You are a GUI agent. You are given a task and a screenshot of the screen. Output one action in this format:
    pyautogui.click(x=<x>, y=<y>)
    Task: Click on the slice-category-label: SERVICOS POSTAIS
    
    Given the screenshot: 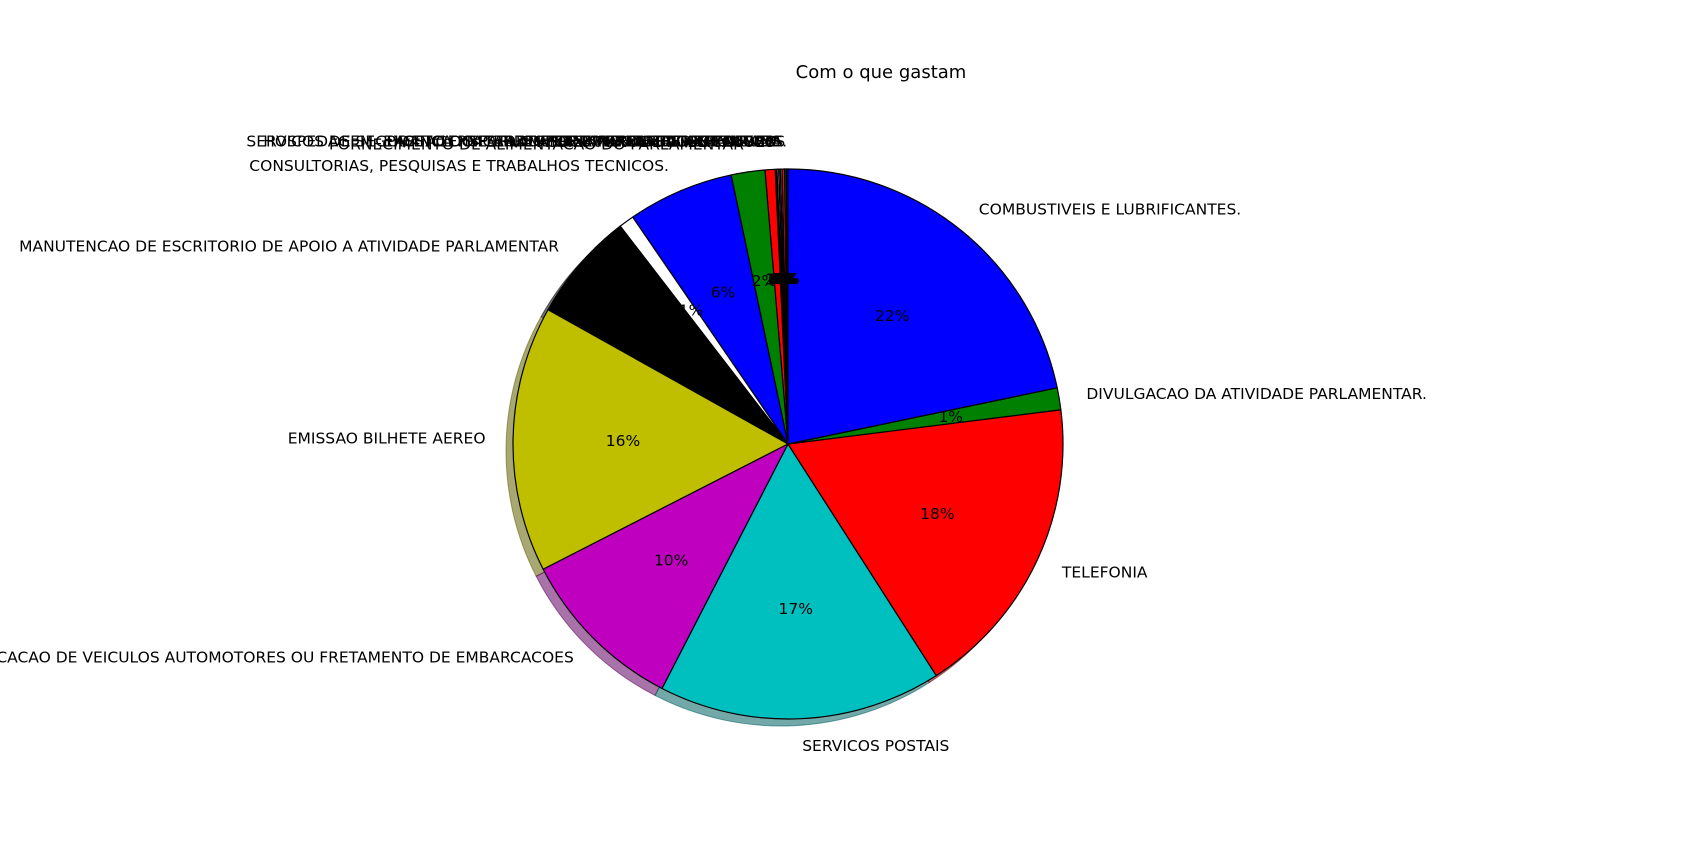 What is the action you would take?
    pyautogui.click(x=875, y=746)
    